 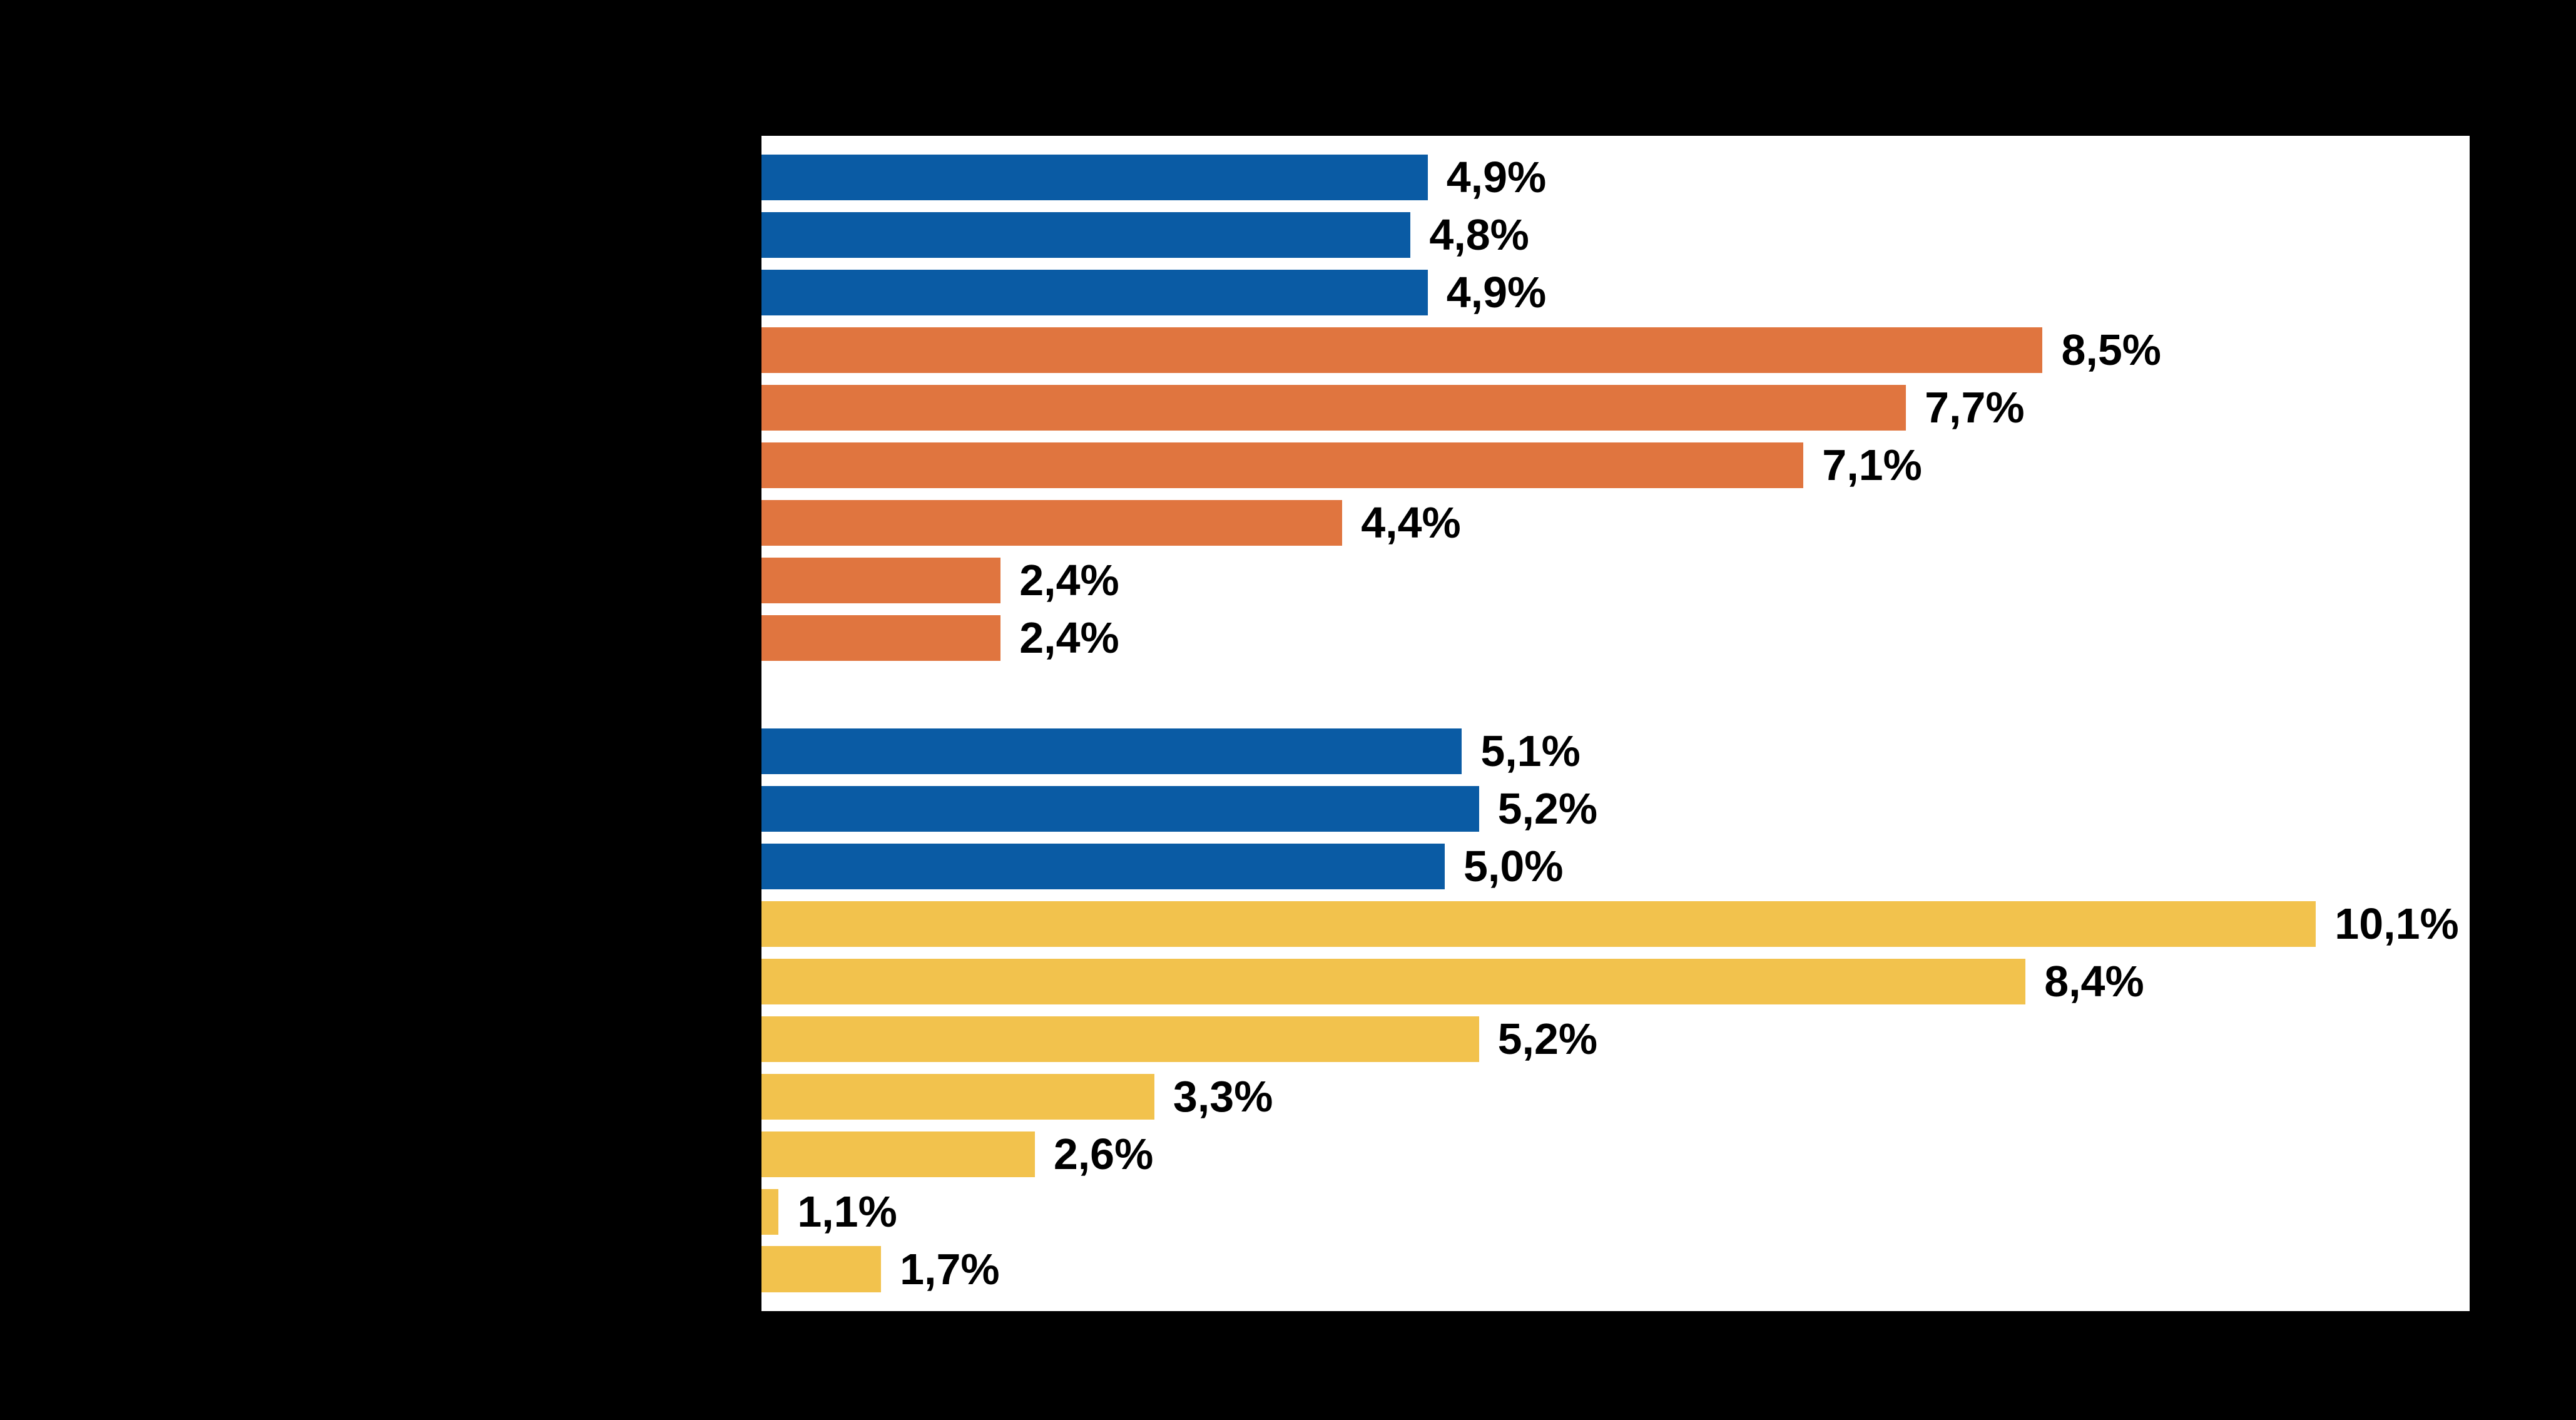 I want to click on bar-row: 2,6%, so click(x=1616, y=1154).